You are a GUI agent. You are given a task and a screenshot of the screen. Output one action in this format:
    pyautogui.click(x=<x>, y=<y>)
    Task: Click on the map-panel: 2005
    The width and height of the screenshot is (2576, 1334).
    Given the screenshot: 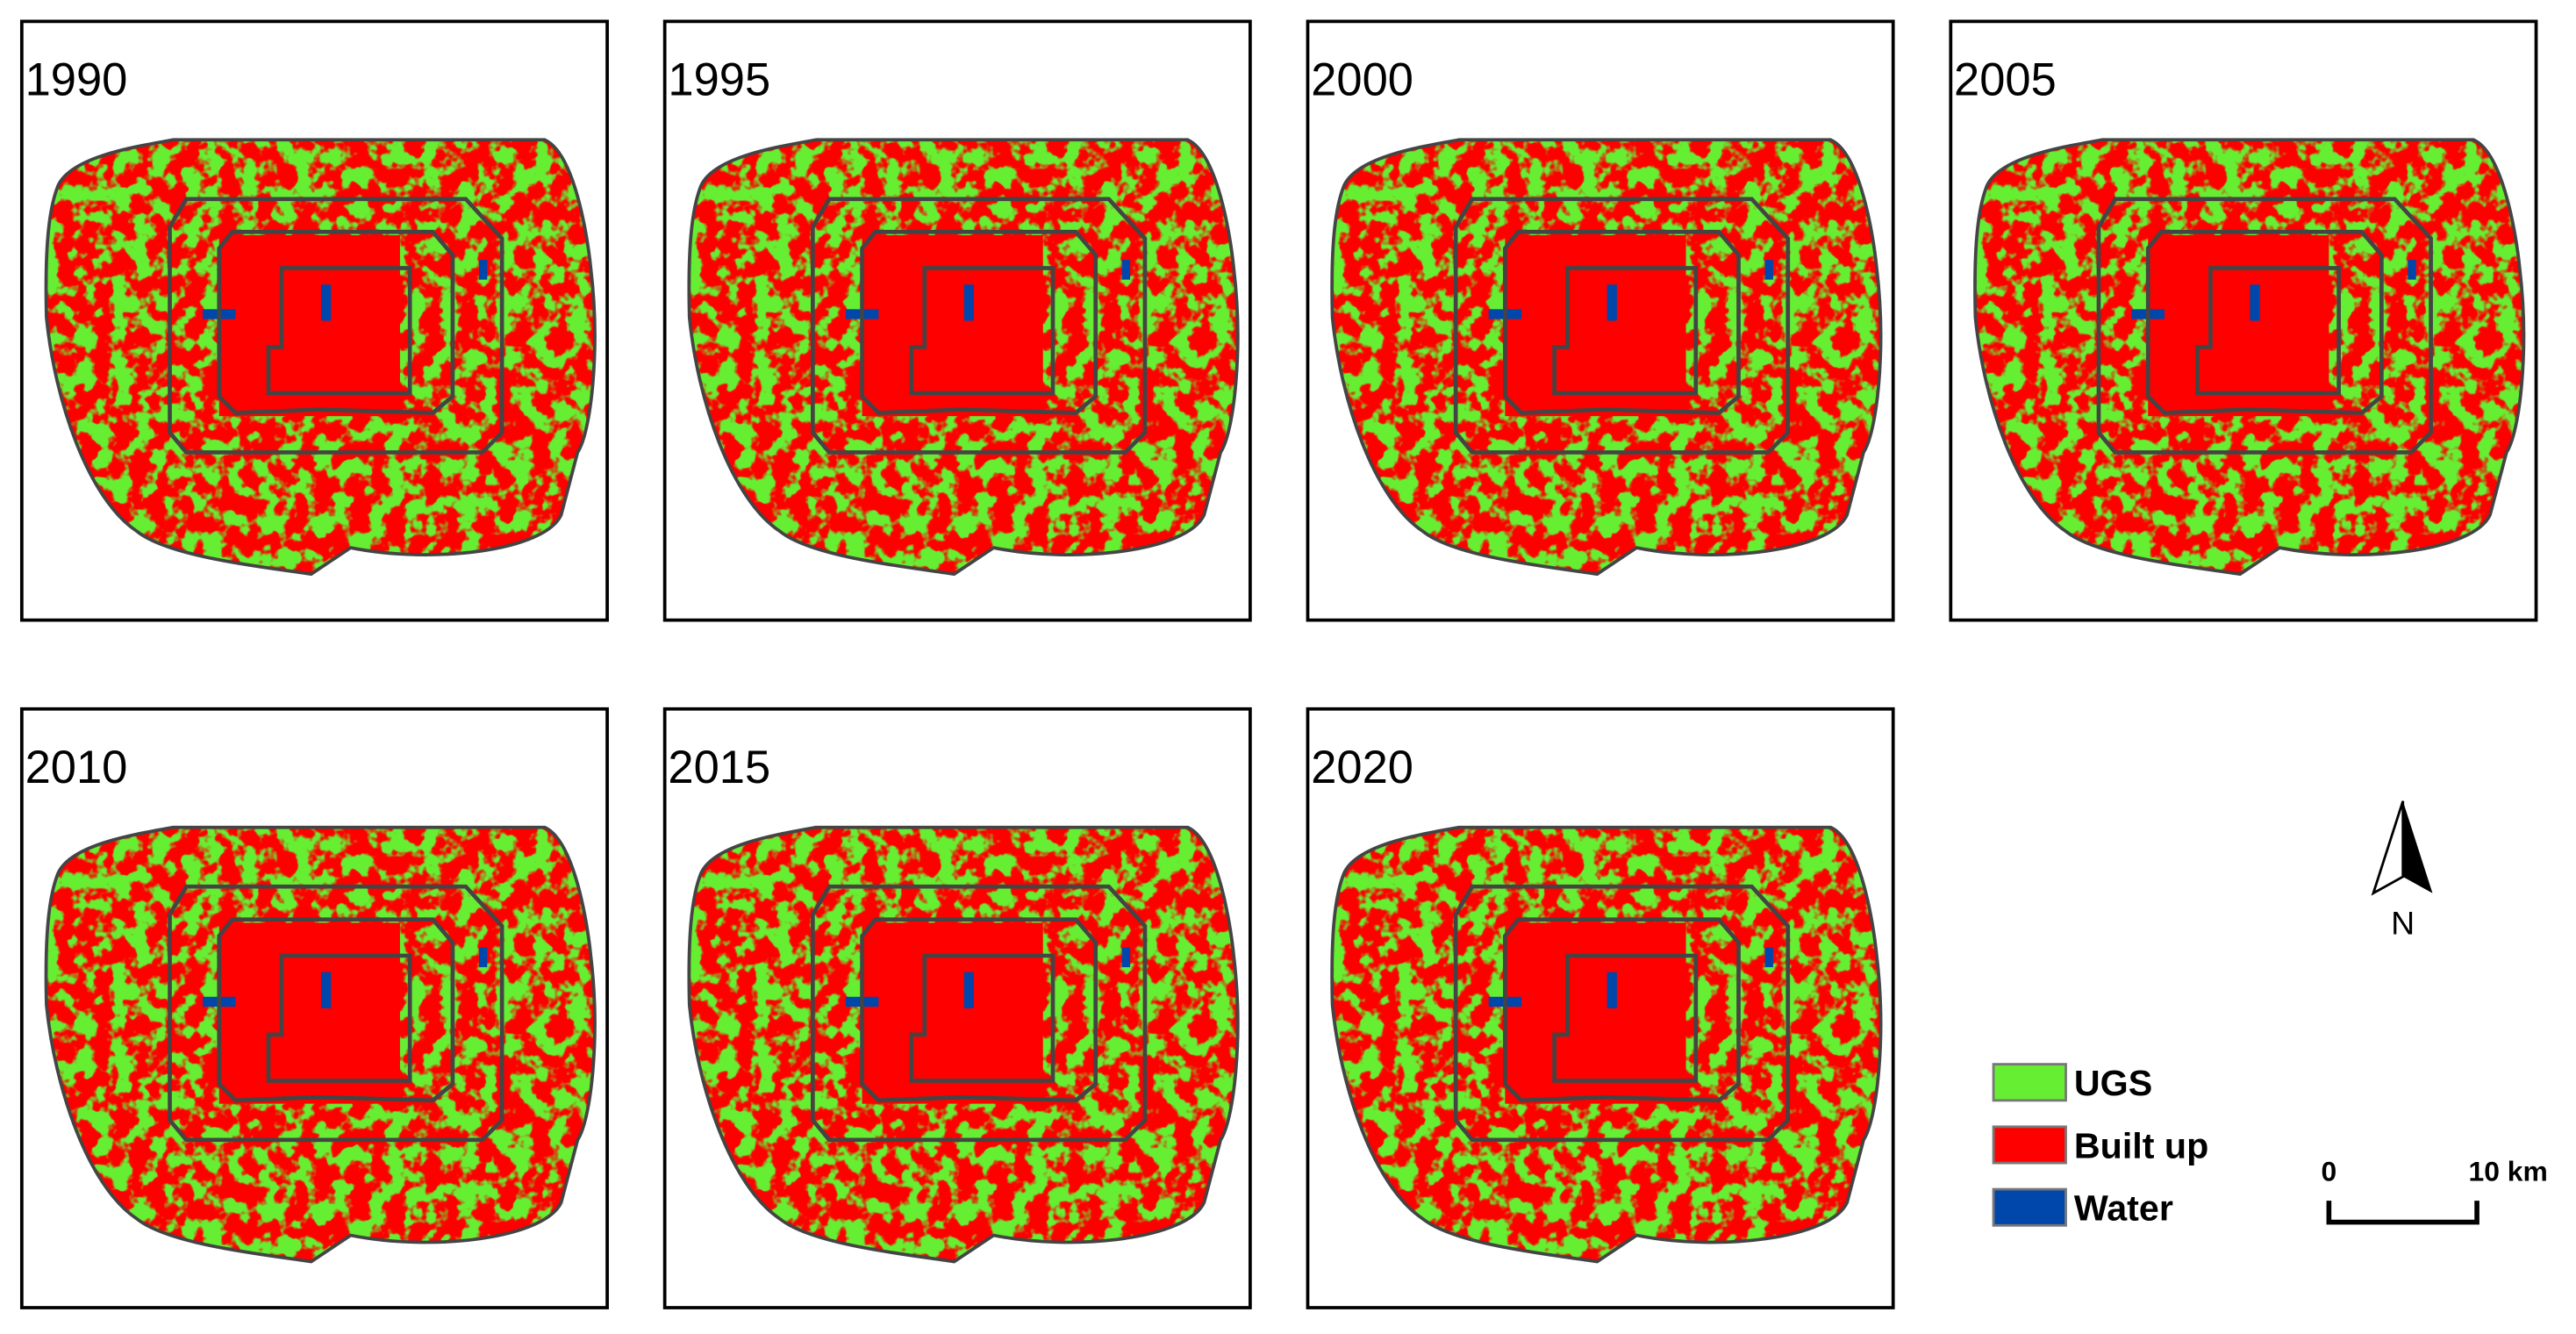 What is the action you would take?
    pyautogui.click(x=2243, y=320)
    